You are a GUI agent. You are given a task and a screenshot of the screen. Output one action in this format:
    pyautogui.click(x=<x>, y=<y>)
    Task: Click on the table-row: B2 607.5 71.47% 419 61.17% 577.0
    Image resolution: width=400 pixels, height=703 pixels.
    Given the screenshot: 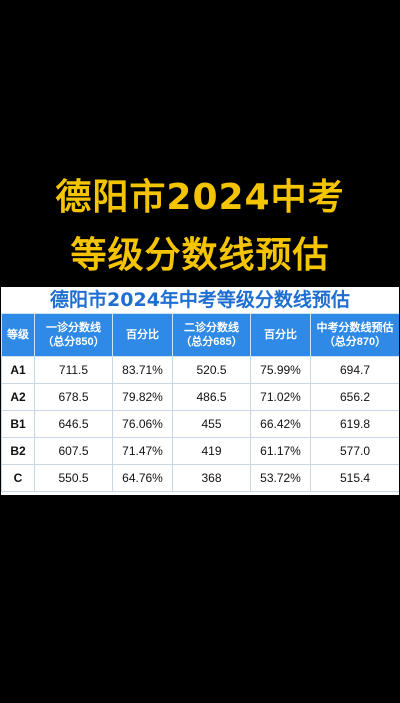 What is the action you would take?
    pyautogui.click(x=200, y=451)
    